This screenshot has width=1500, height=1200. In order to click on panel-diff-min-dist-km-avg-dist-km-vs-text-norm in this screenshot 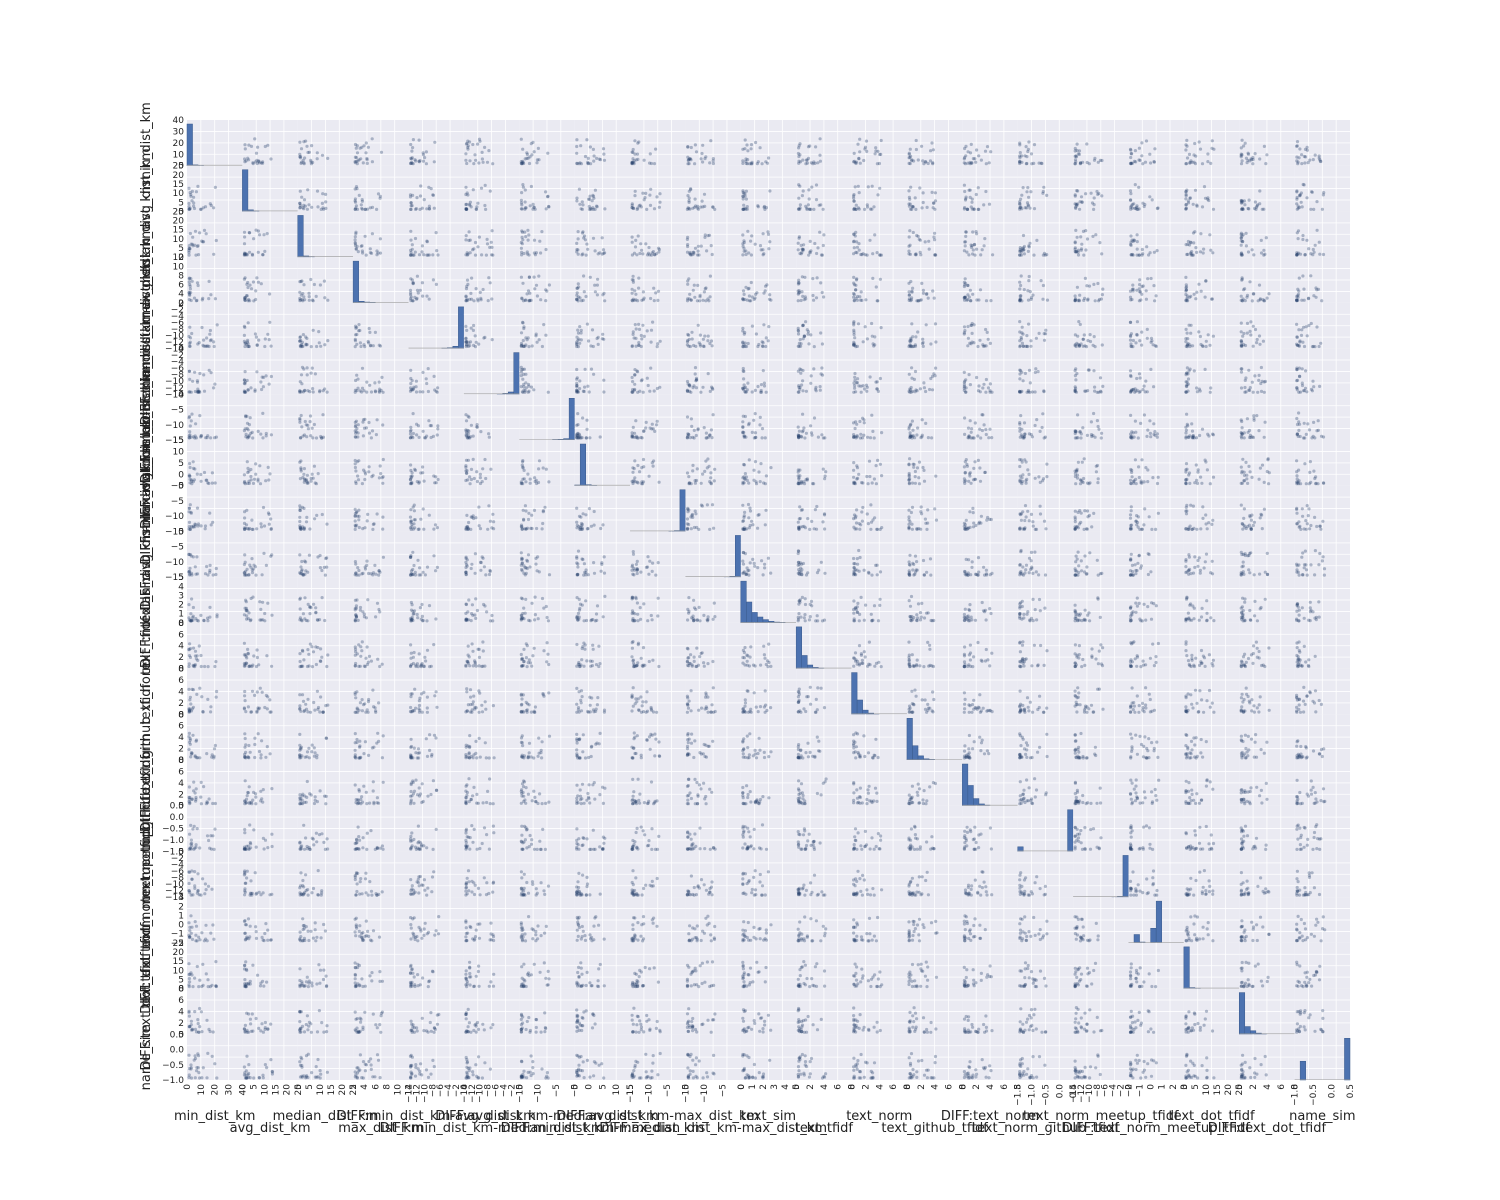, I will do `click(879, 325)`.